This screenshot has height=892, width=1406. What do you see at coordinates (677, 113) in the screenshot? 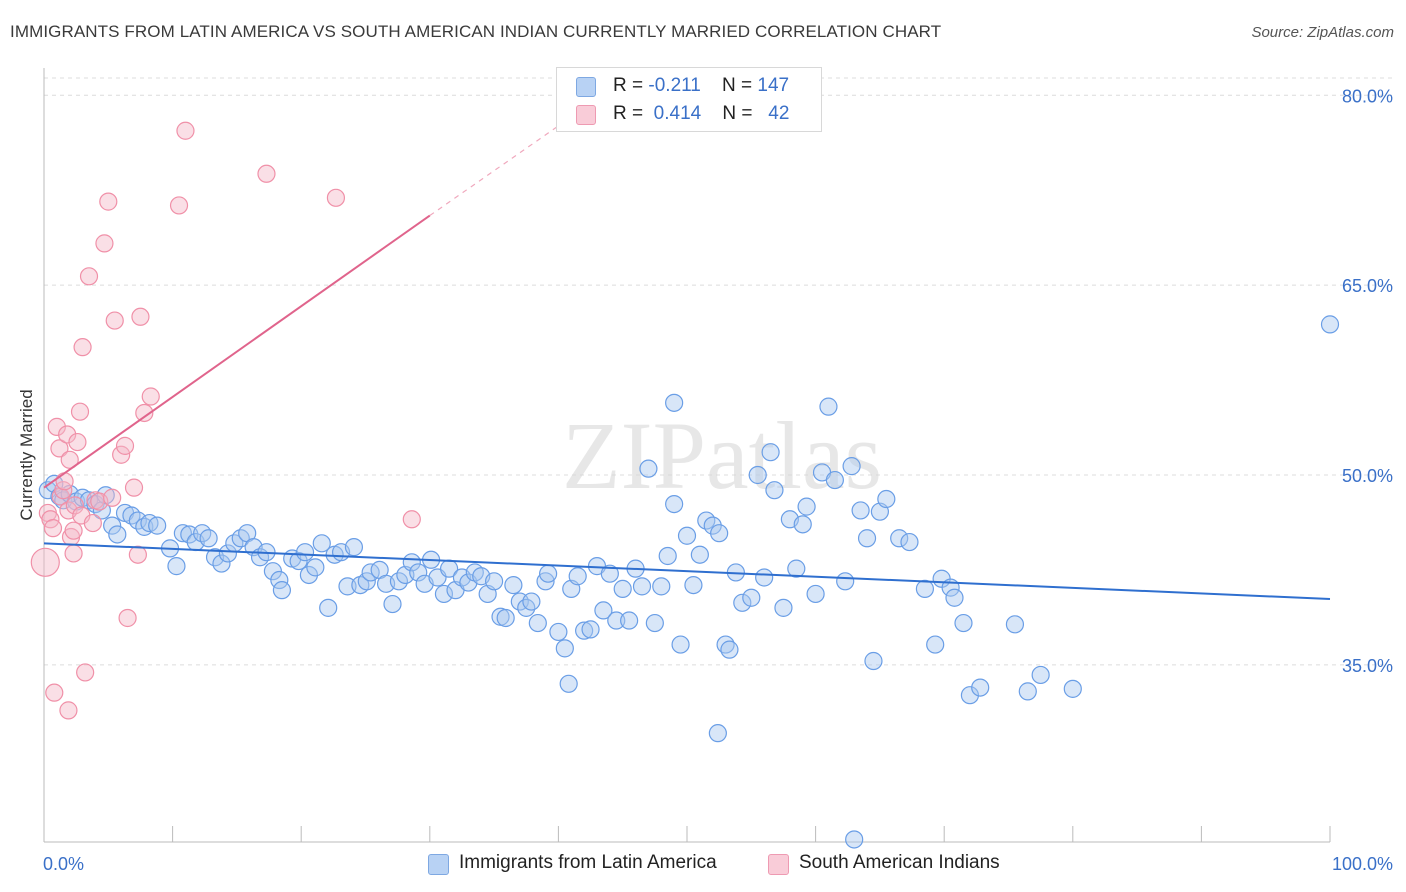
I see `legend-r-value: 0.414` at bounding box center [677, 113].